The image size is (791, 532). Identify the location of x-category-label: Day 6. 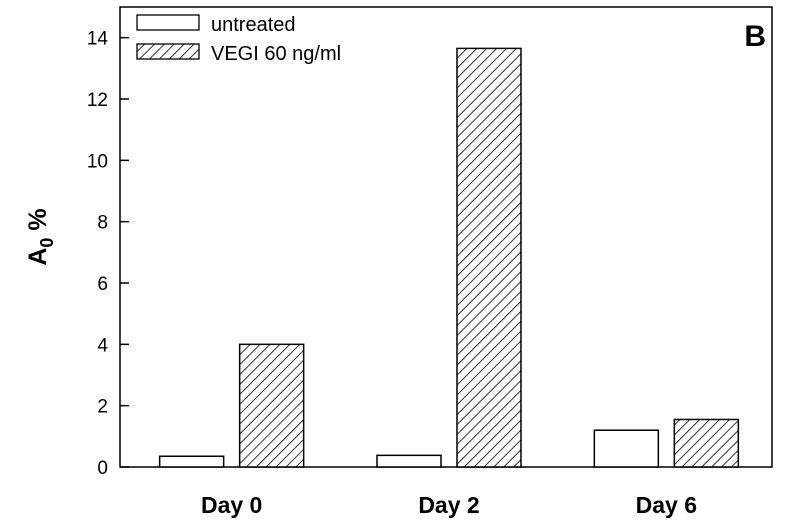
(666, 505).